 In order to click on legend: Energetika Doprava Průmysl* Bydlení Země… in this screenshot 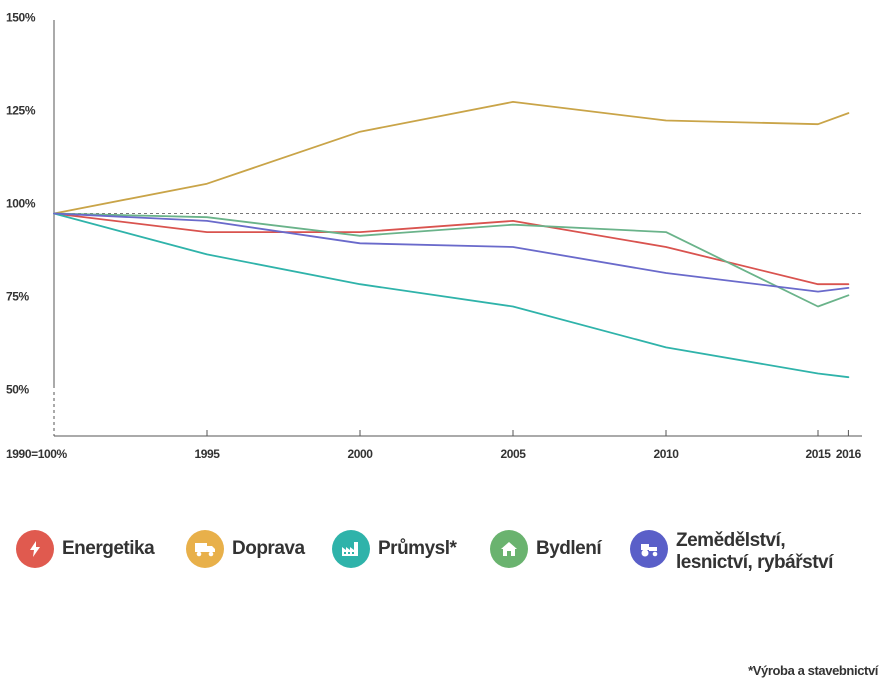, I will do `click(446, 560)`.